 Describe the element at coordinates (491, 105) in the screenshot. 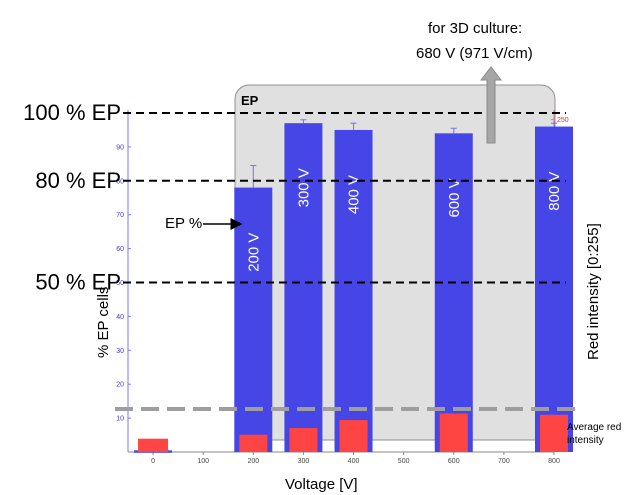

I see `annotation-up-arrow` at that location.